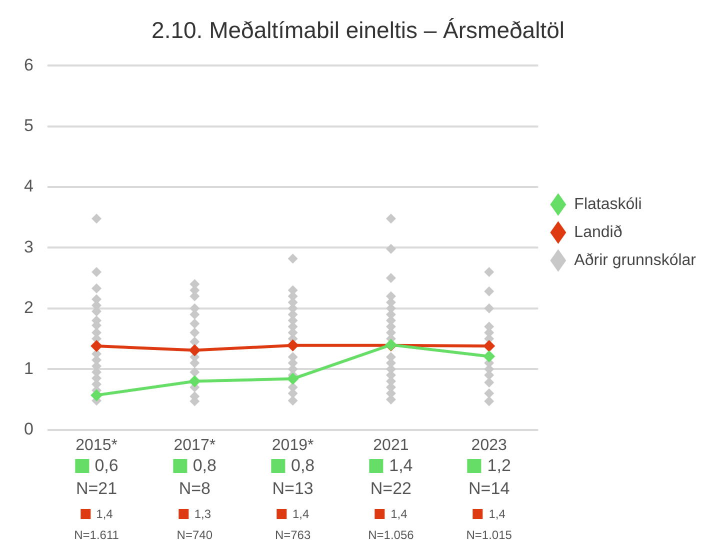  I want to click on legend-label: Landið, so click(598, 232).